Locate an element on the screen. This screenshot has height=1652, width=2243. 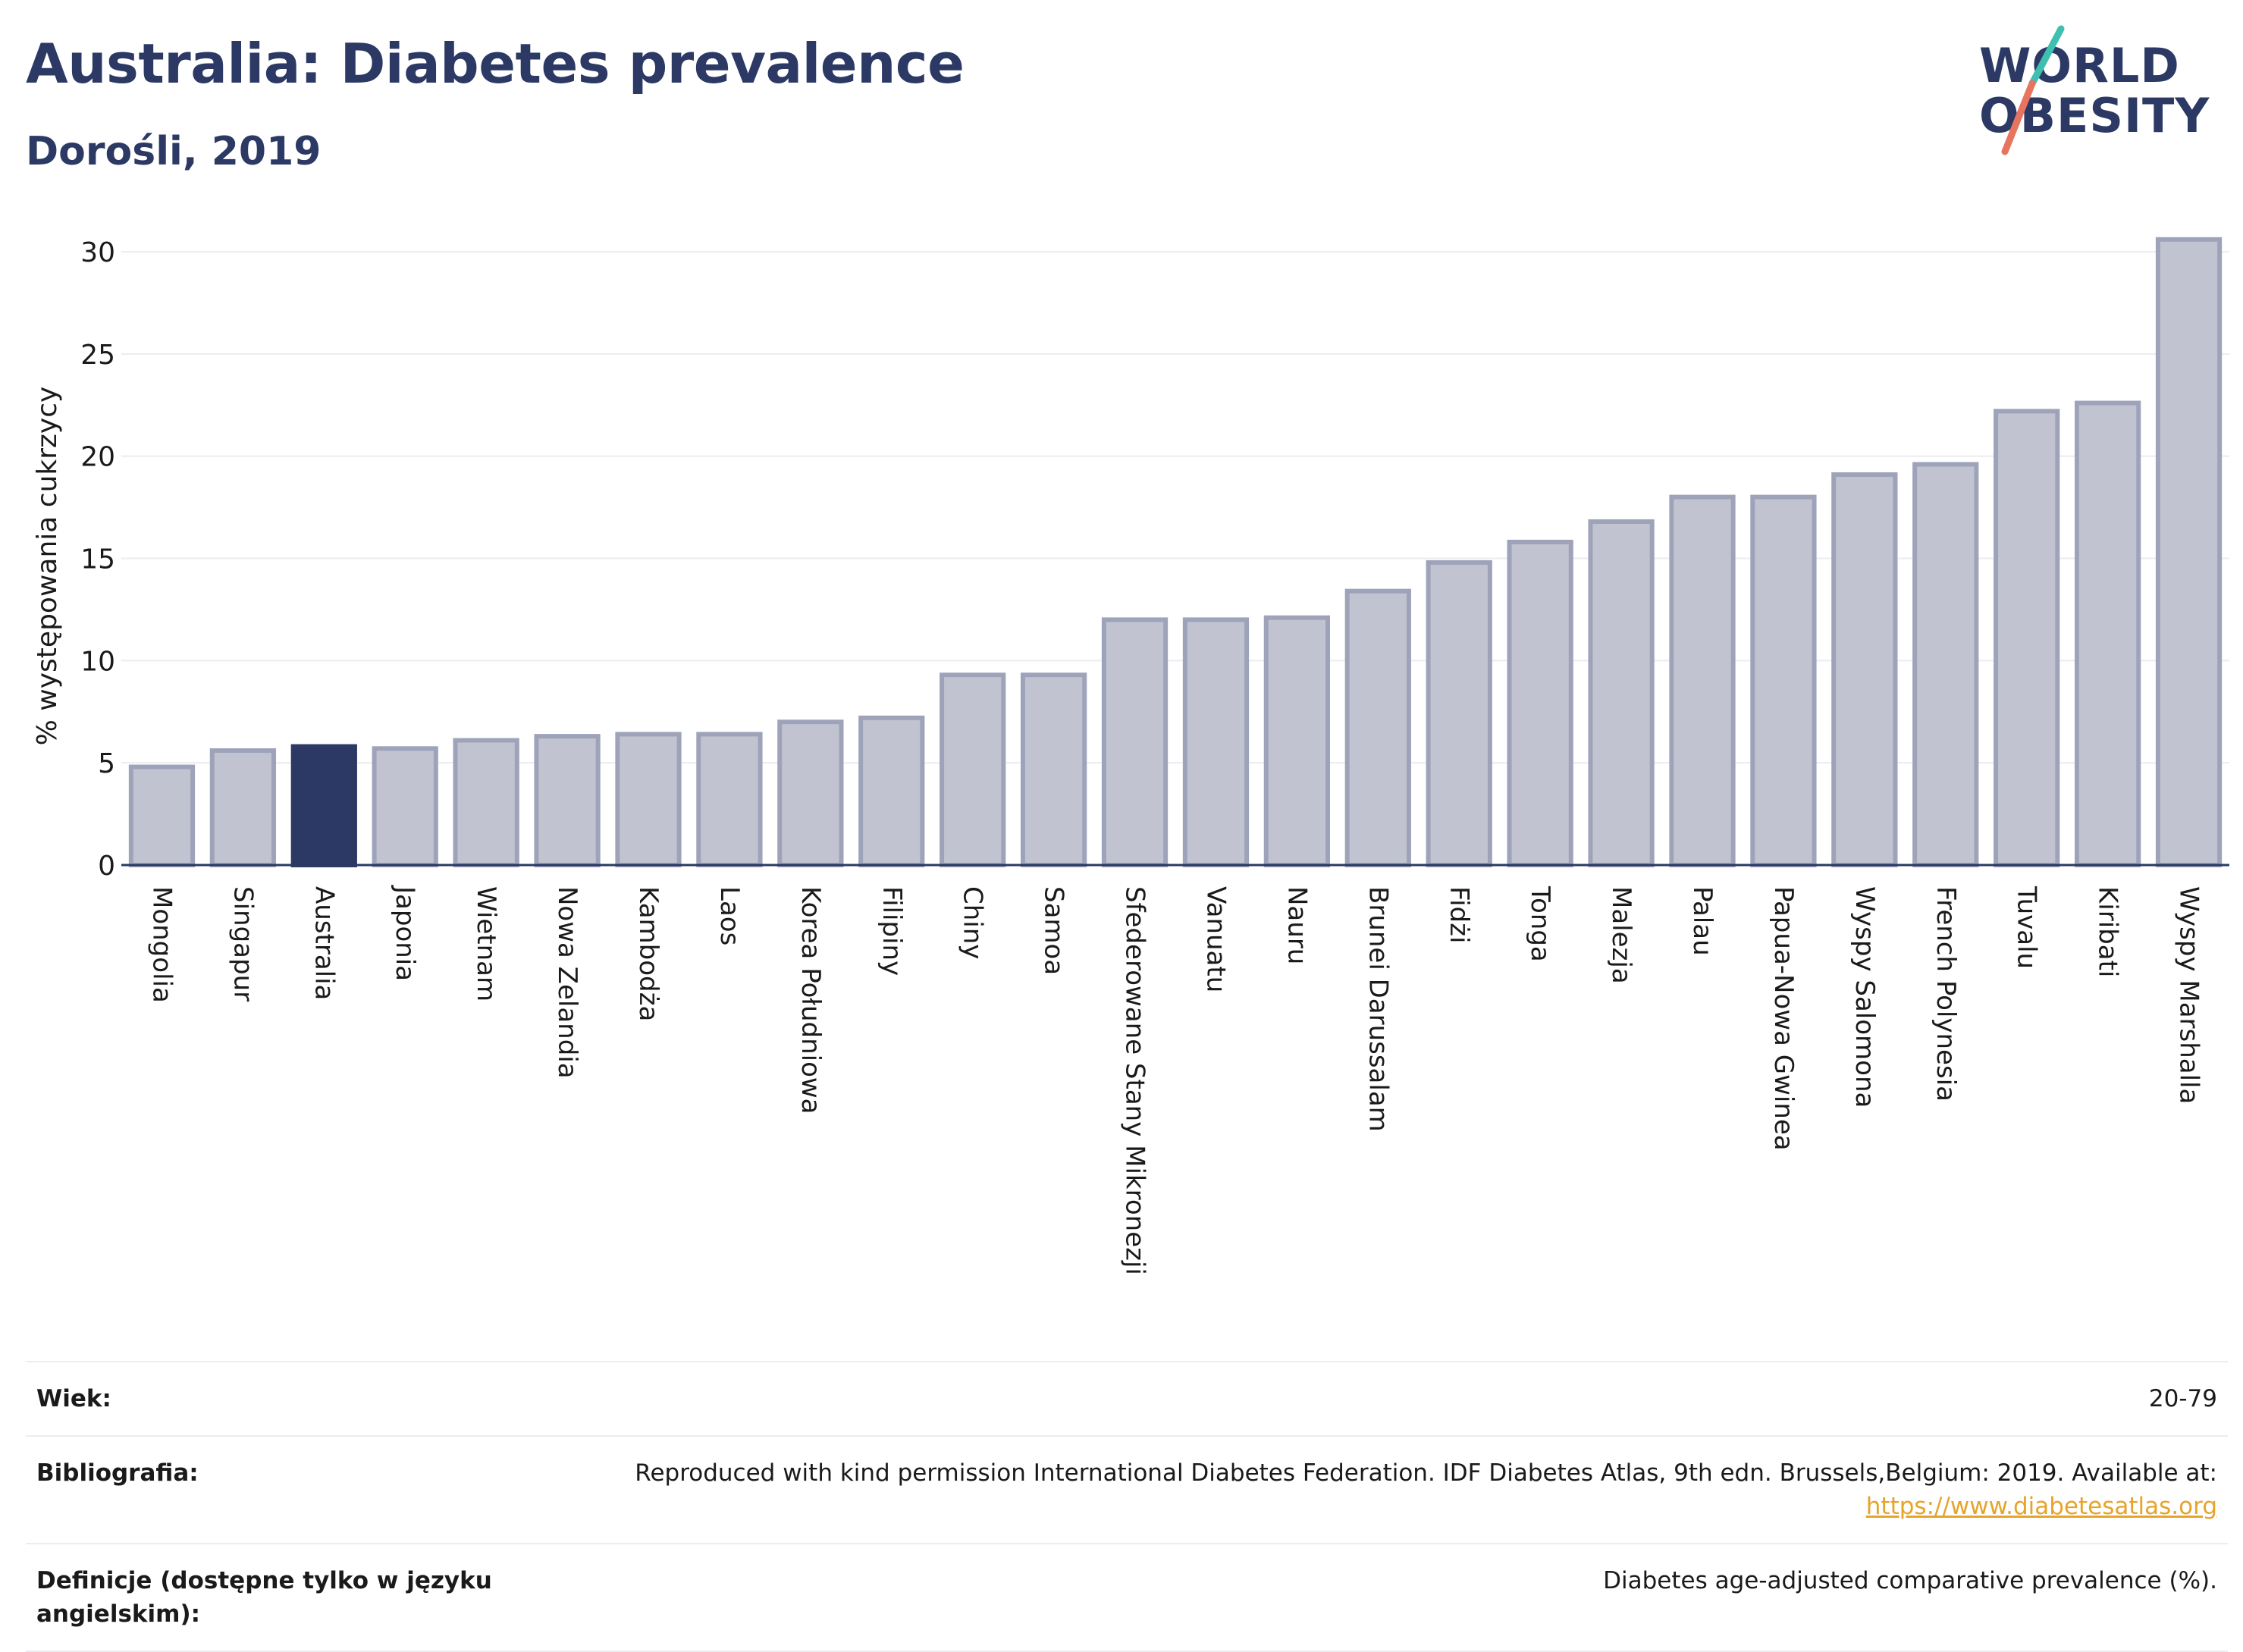
page-subtitle: Dorośli, 2019 is located at coordinates (174, 151).